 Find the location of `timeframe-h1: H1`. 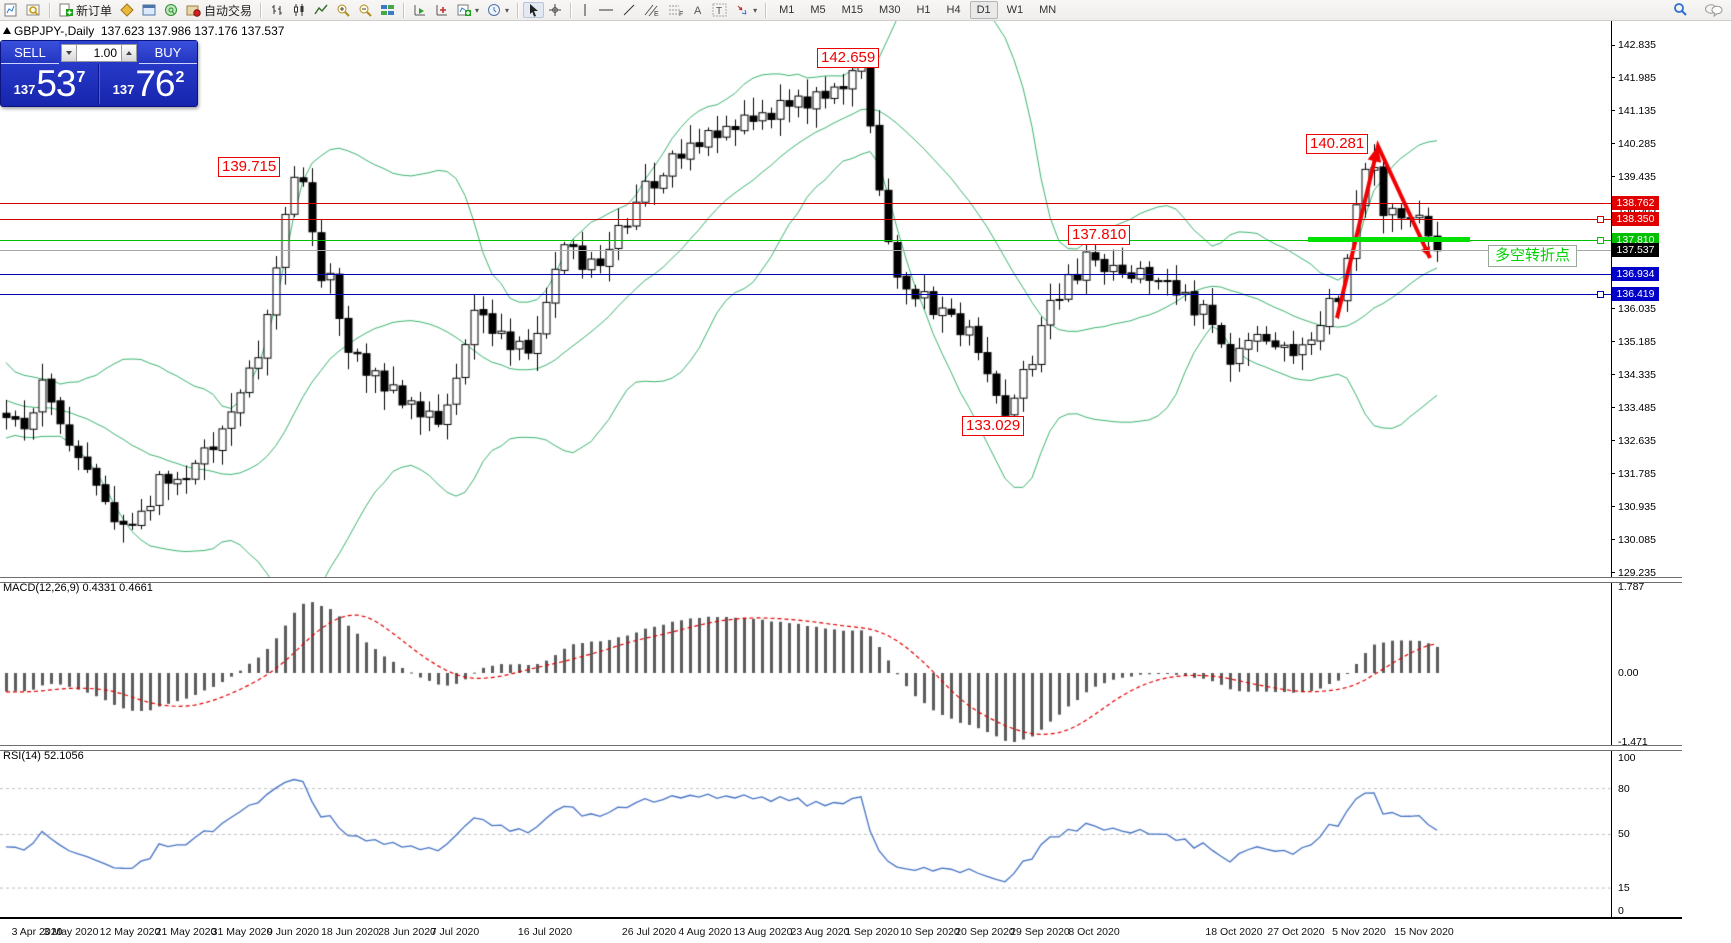

timeframe-h1: H1 is located at coordinates (923, 10).